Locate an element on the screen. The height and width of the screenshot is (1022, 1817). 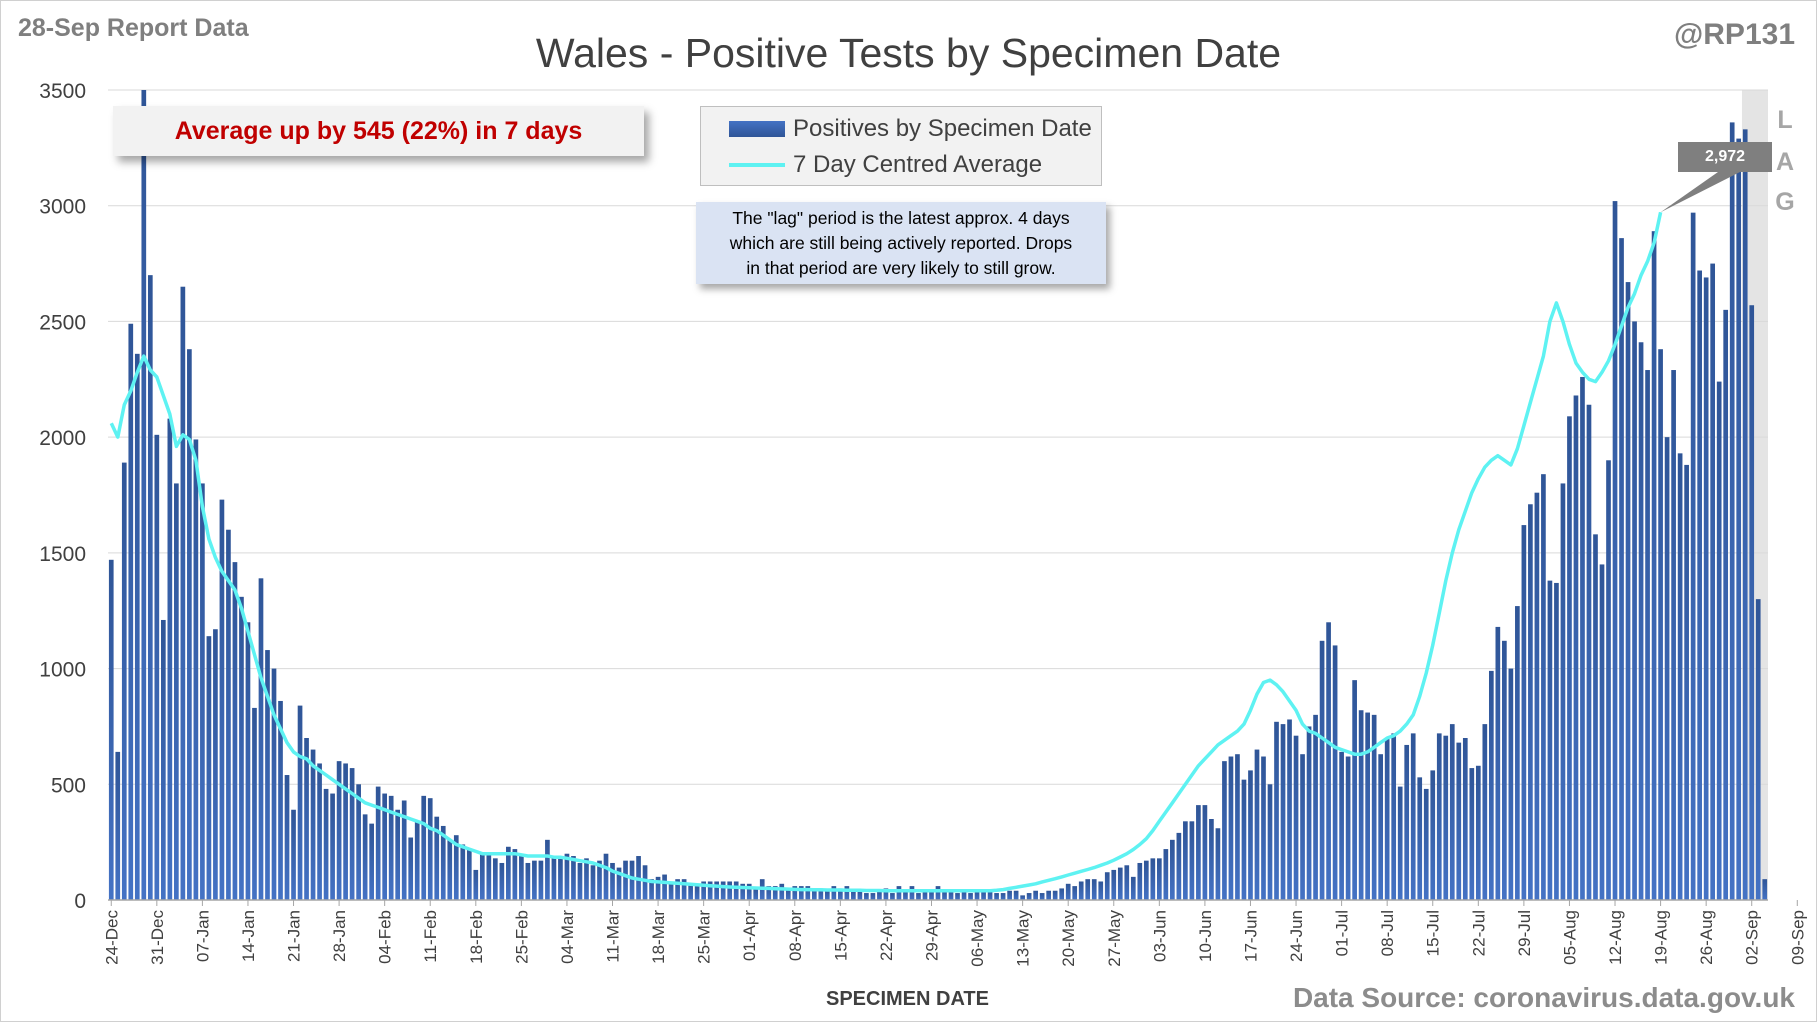
tag-pointer is located at coordinates (1700, 192).